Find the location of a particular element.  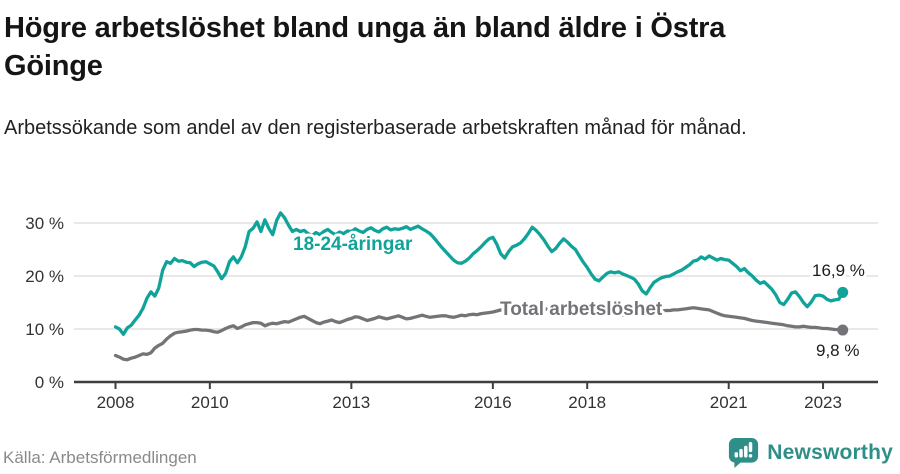

newsworthy-wordmark: Newsworthy is located at coordinates (830, 452).